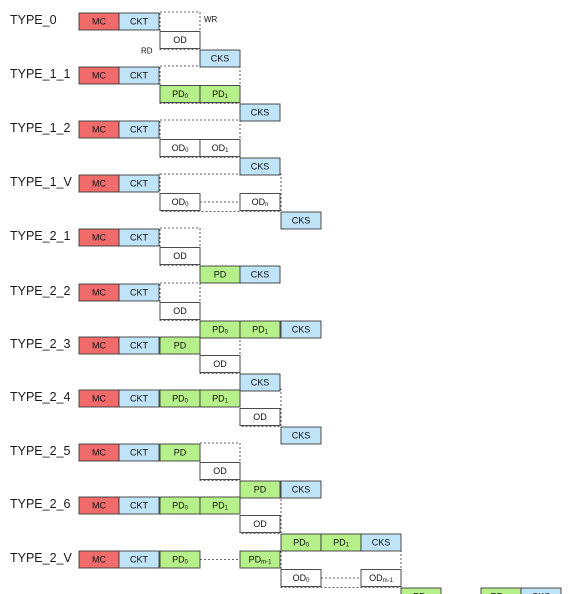 The width and height of the screenshot is (570, 594). I want to click on box-label: PDm-1, so click(261, 560).